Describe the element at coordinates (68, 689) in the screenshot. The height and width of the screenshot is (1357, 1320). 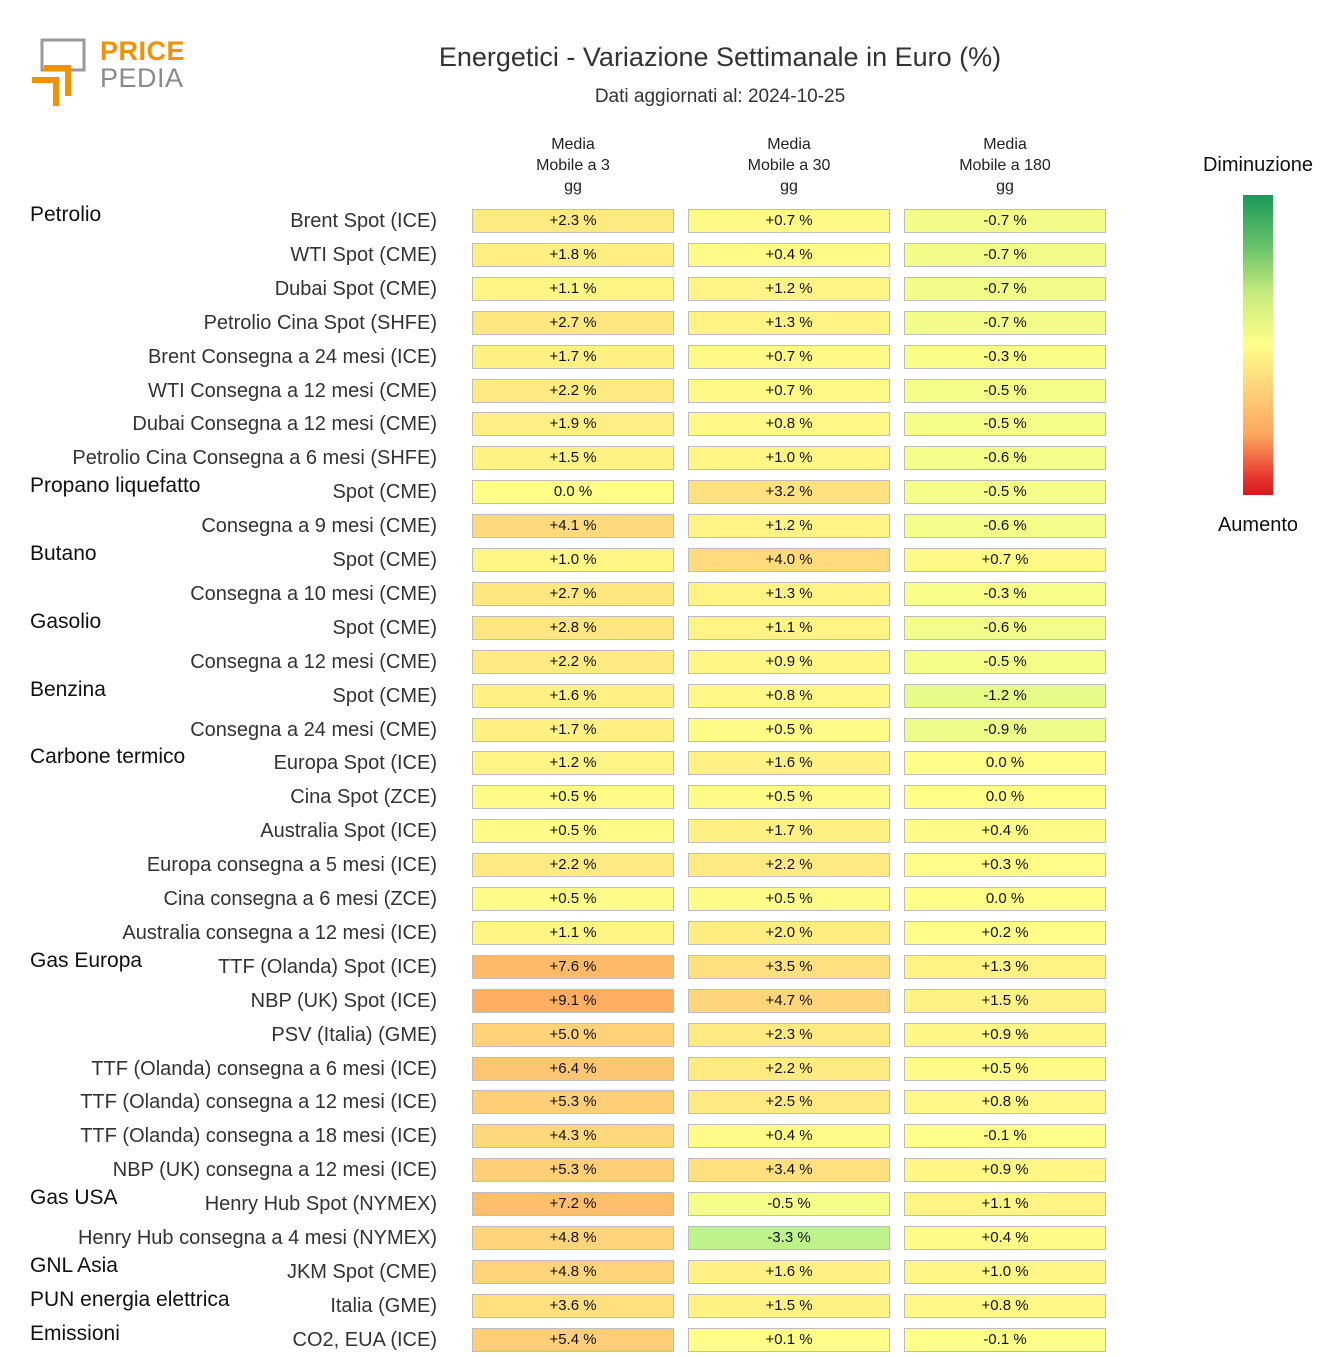
I see `group-label: Benzina` at that location.